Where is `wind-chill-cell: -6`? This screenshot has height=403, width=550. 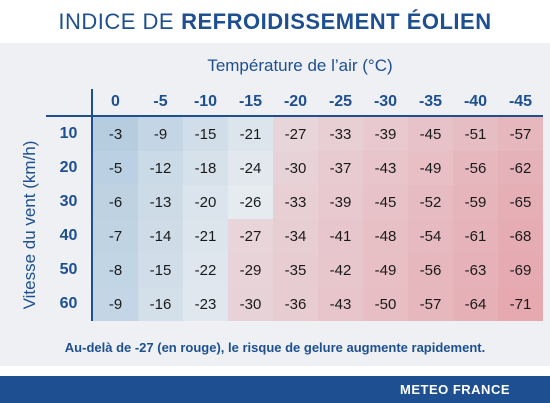
wind-chill-cell: -6 is located at coordinates (115, 202).